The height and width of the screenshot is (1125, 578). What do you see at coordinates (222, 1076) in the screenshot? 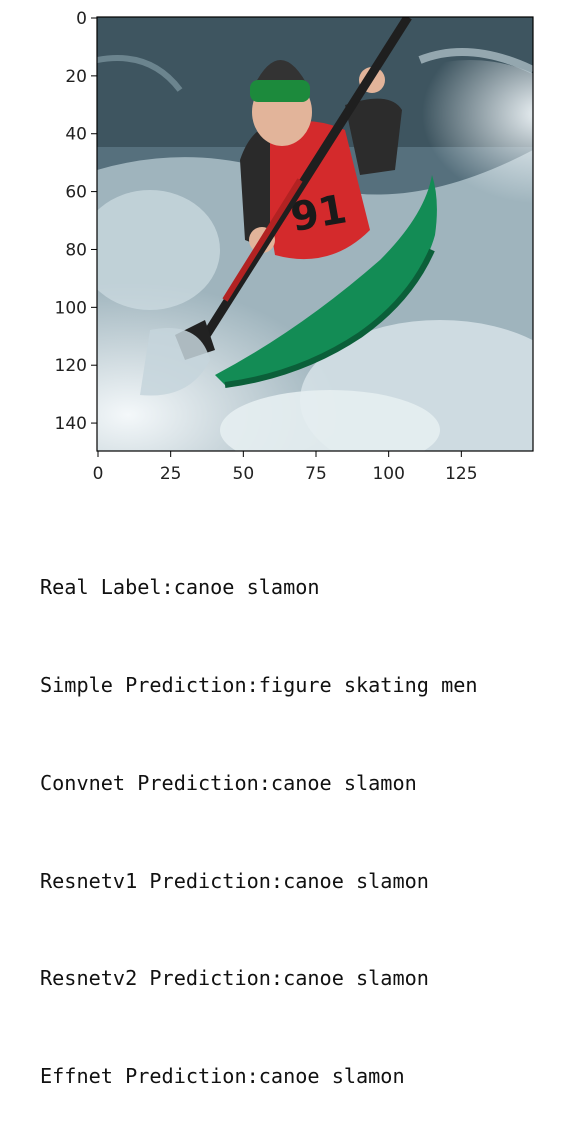
I see `effnet-prediction-line: Effnet Prediction:canoe slamon` at bounding box center [222, 1076].